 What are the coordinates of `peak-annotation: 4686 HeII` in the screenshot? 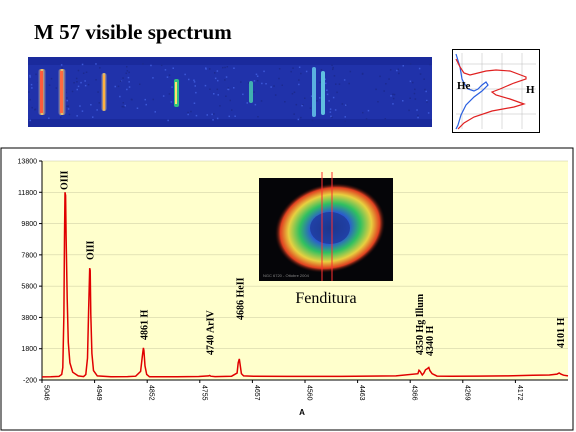 It's located at (240, 298).